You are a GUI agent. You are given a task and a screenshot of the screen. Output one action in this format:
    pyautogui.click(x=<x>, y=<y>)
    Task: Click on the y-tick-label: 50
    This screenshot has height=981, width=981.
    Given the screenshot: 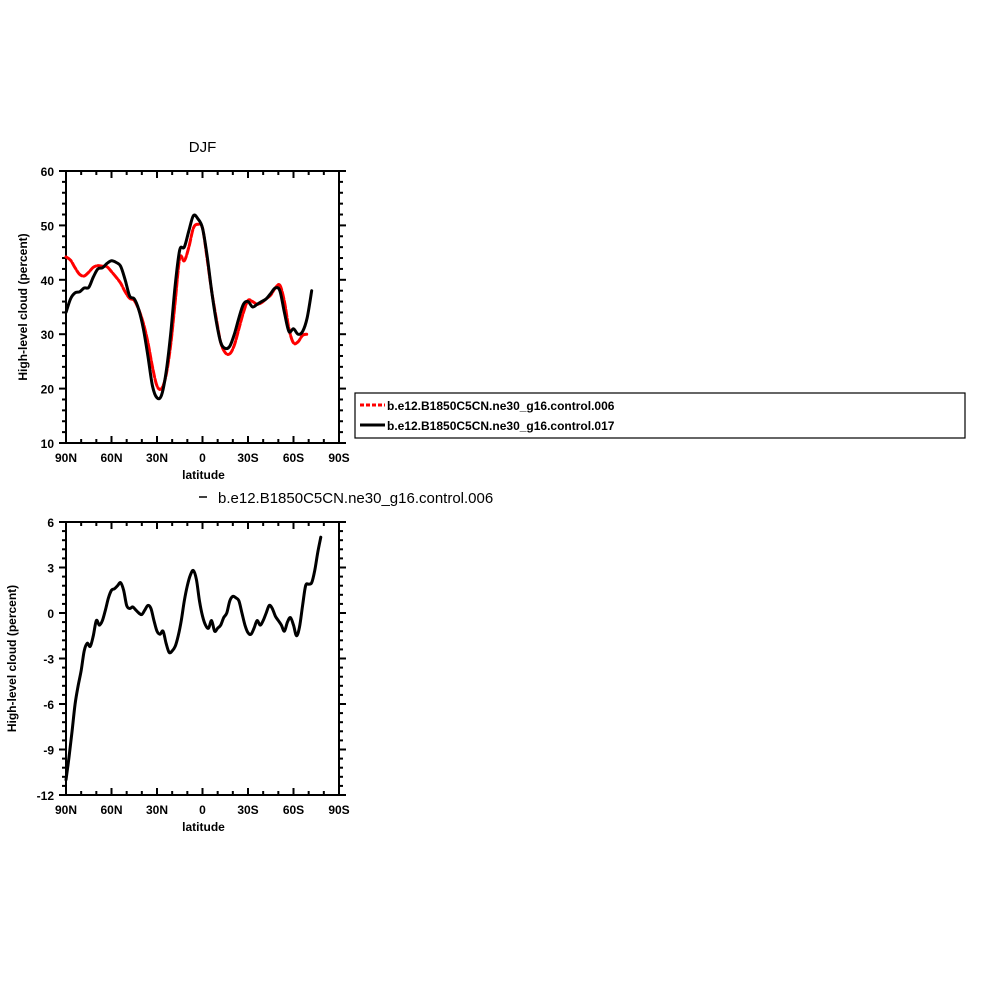 What is the action you would take?
    pyautogui.click(x=48, y=226)
    